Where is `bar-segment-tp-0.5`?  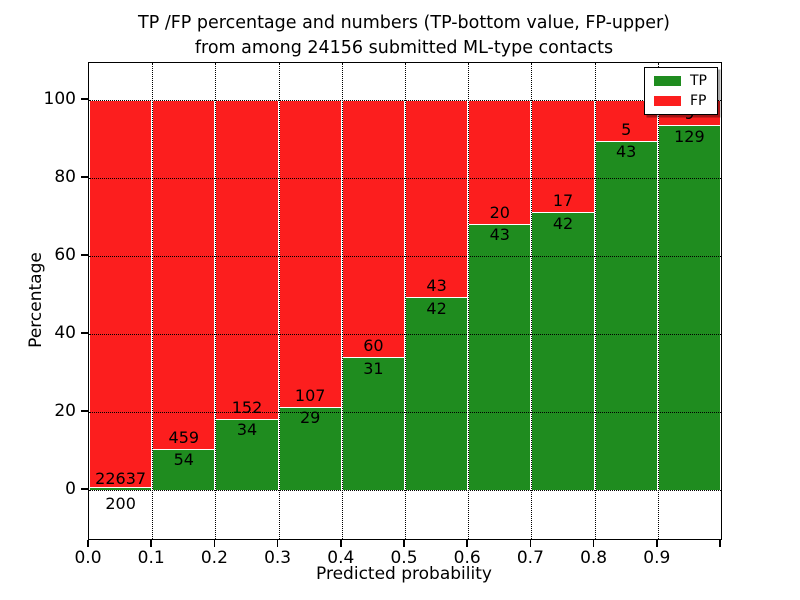 bar-segment-tp-0.5 is located at coordinates (437, 393).